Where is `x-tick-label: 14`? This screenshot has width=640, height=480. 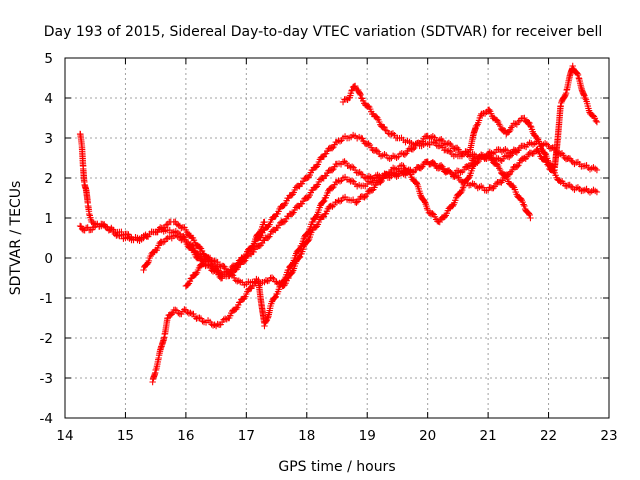 x-tick-label: 14 is located at coordinates (64, 436).